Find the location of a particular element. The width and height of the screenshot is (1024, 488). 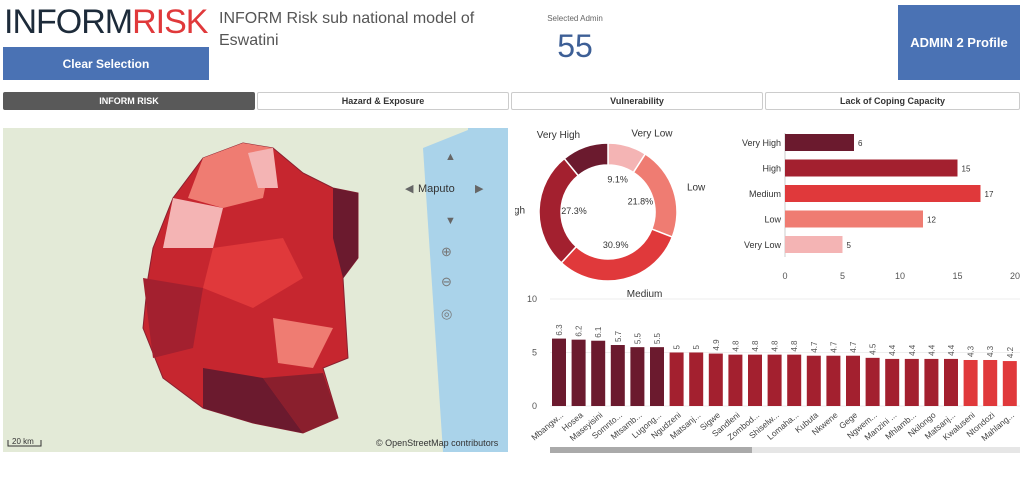

bar-value-label: 4.2 is located at coordinates (1010, 352).